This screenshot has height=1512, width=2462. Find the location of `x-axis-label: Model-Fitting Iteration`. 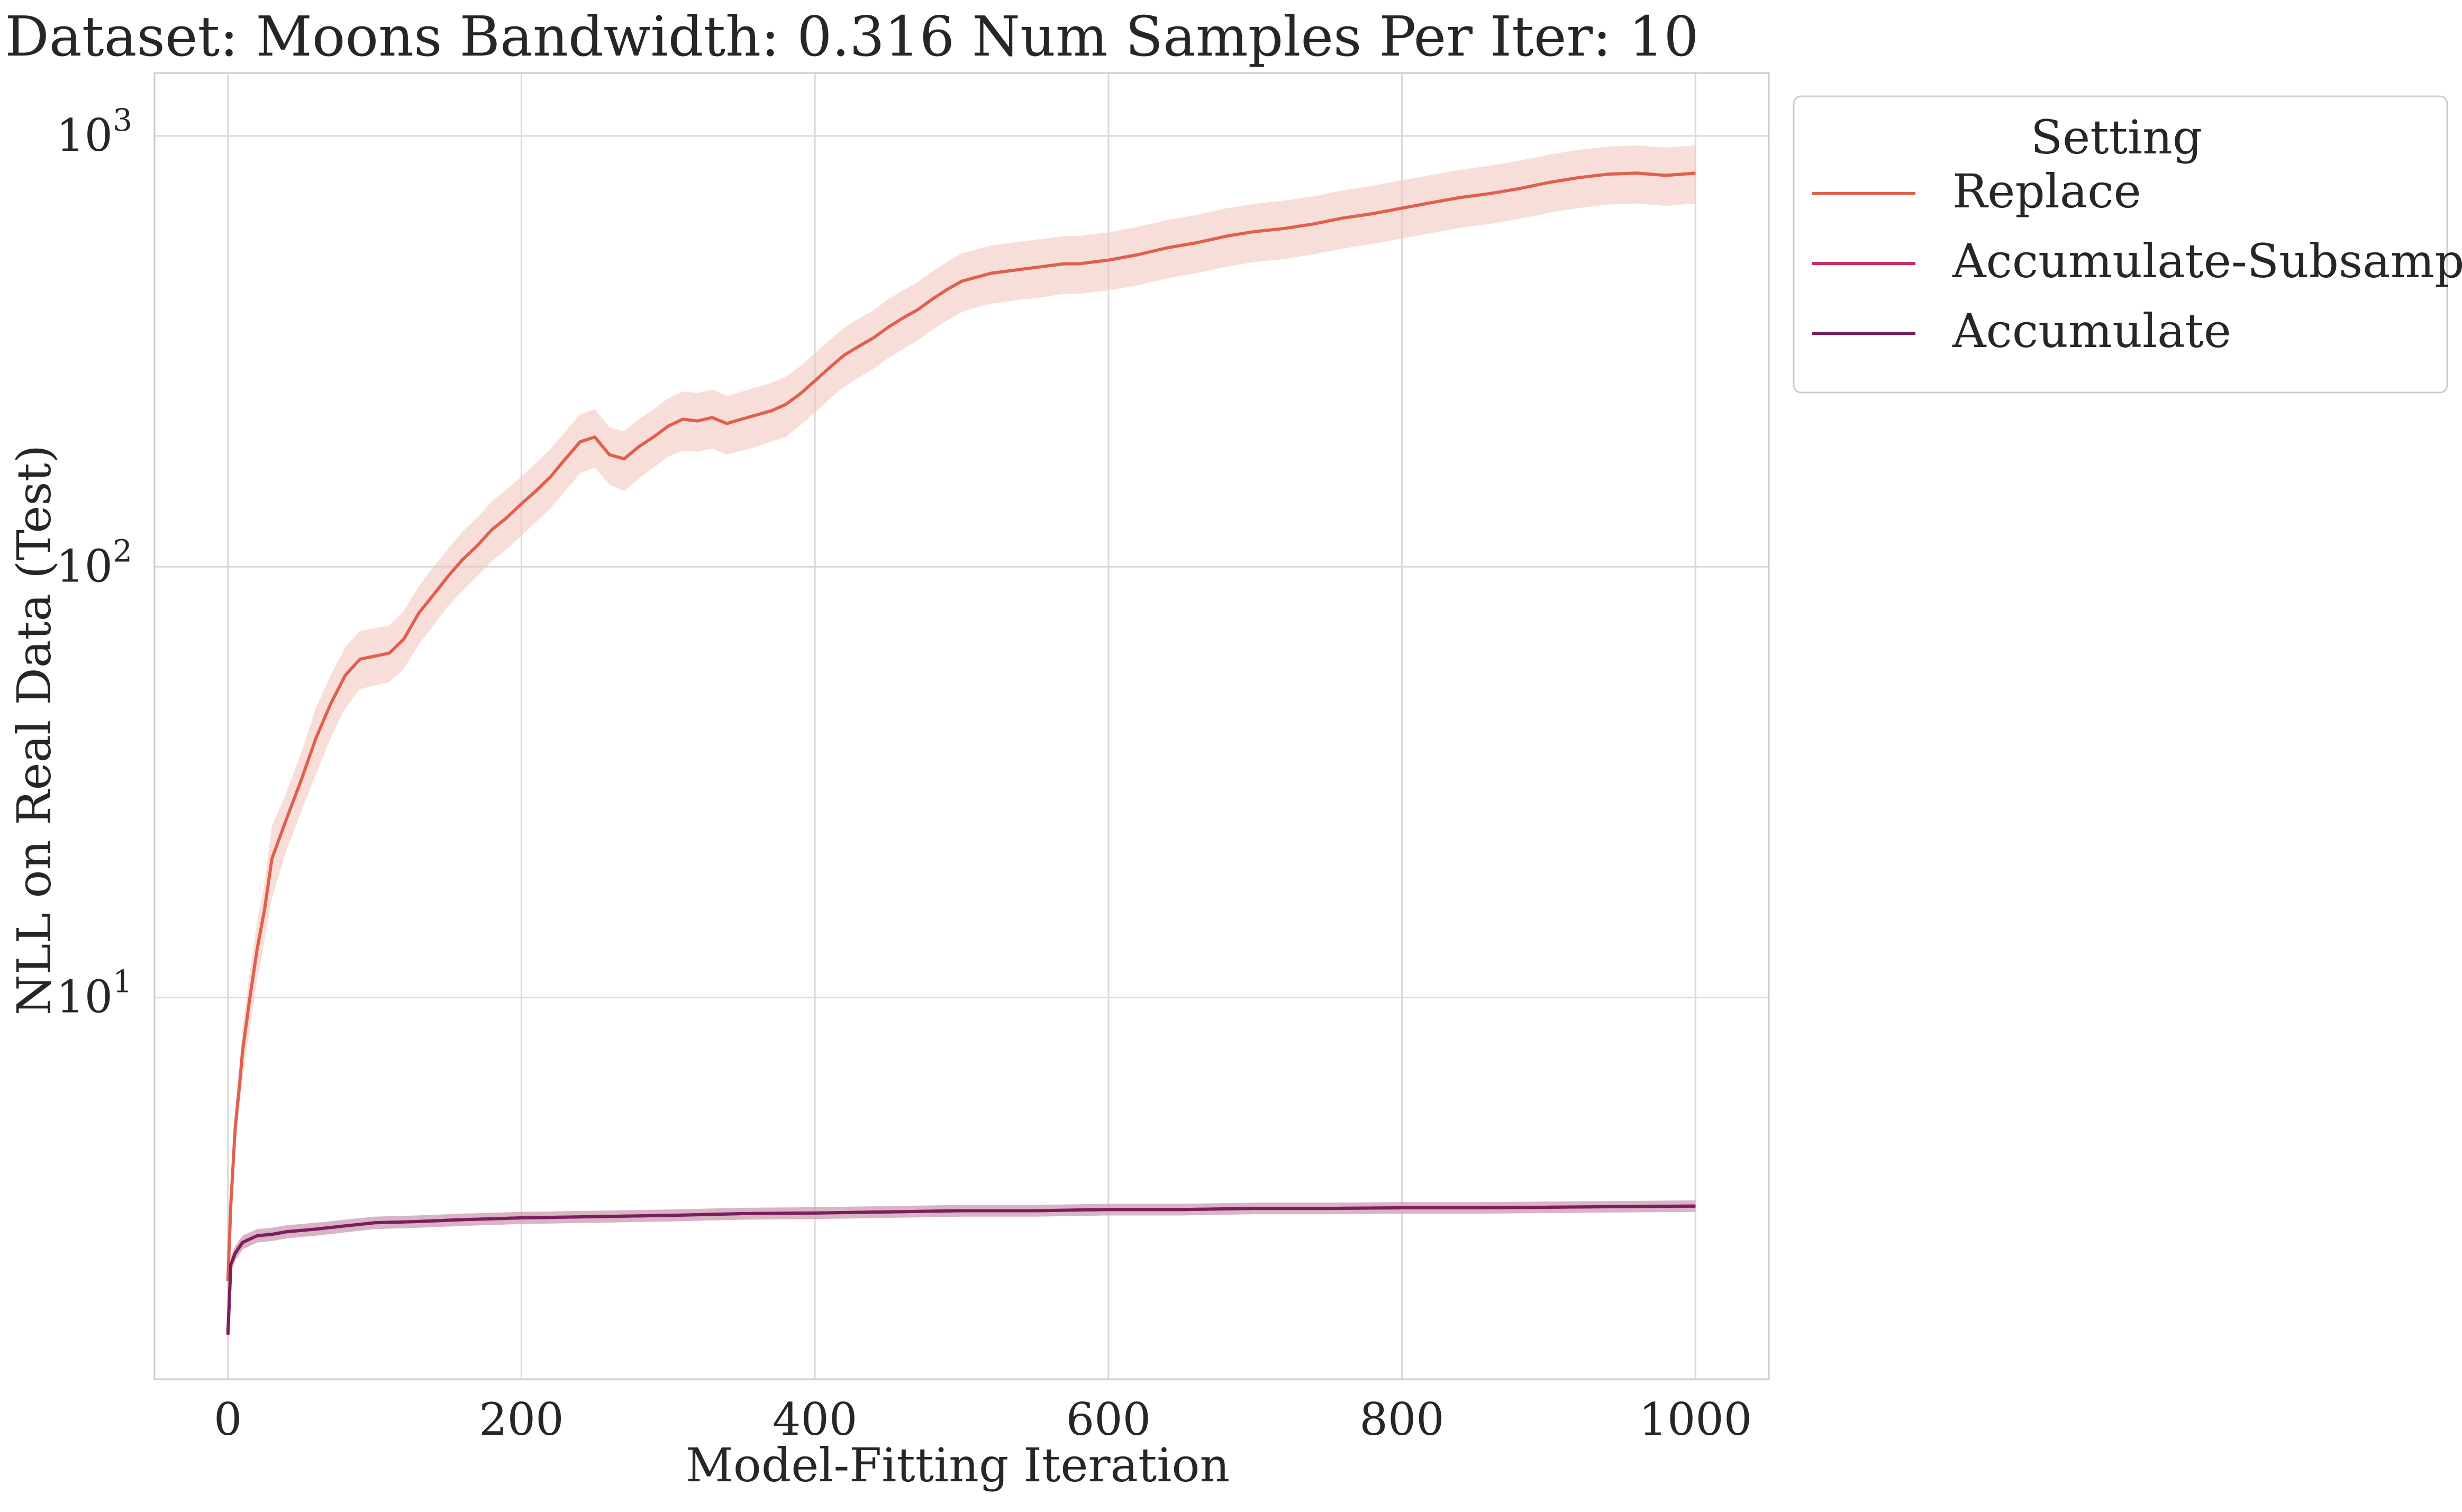

x-axis-label: Model-Fitting Iteration is located at coordinates (958, 1465).